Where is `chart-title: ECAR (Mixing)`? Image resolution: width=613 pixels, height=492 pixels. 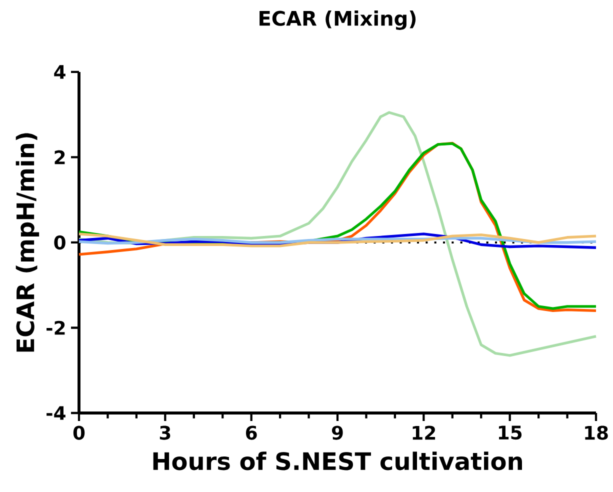
chart-title: ECAR (Mixing) is located at coordinates (338, 20).